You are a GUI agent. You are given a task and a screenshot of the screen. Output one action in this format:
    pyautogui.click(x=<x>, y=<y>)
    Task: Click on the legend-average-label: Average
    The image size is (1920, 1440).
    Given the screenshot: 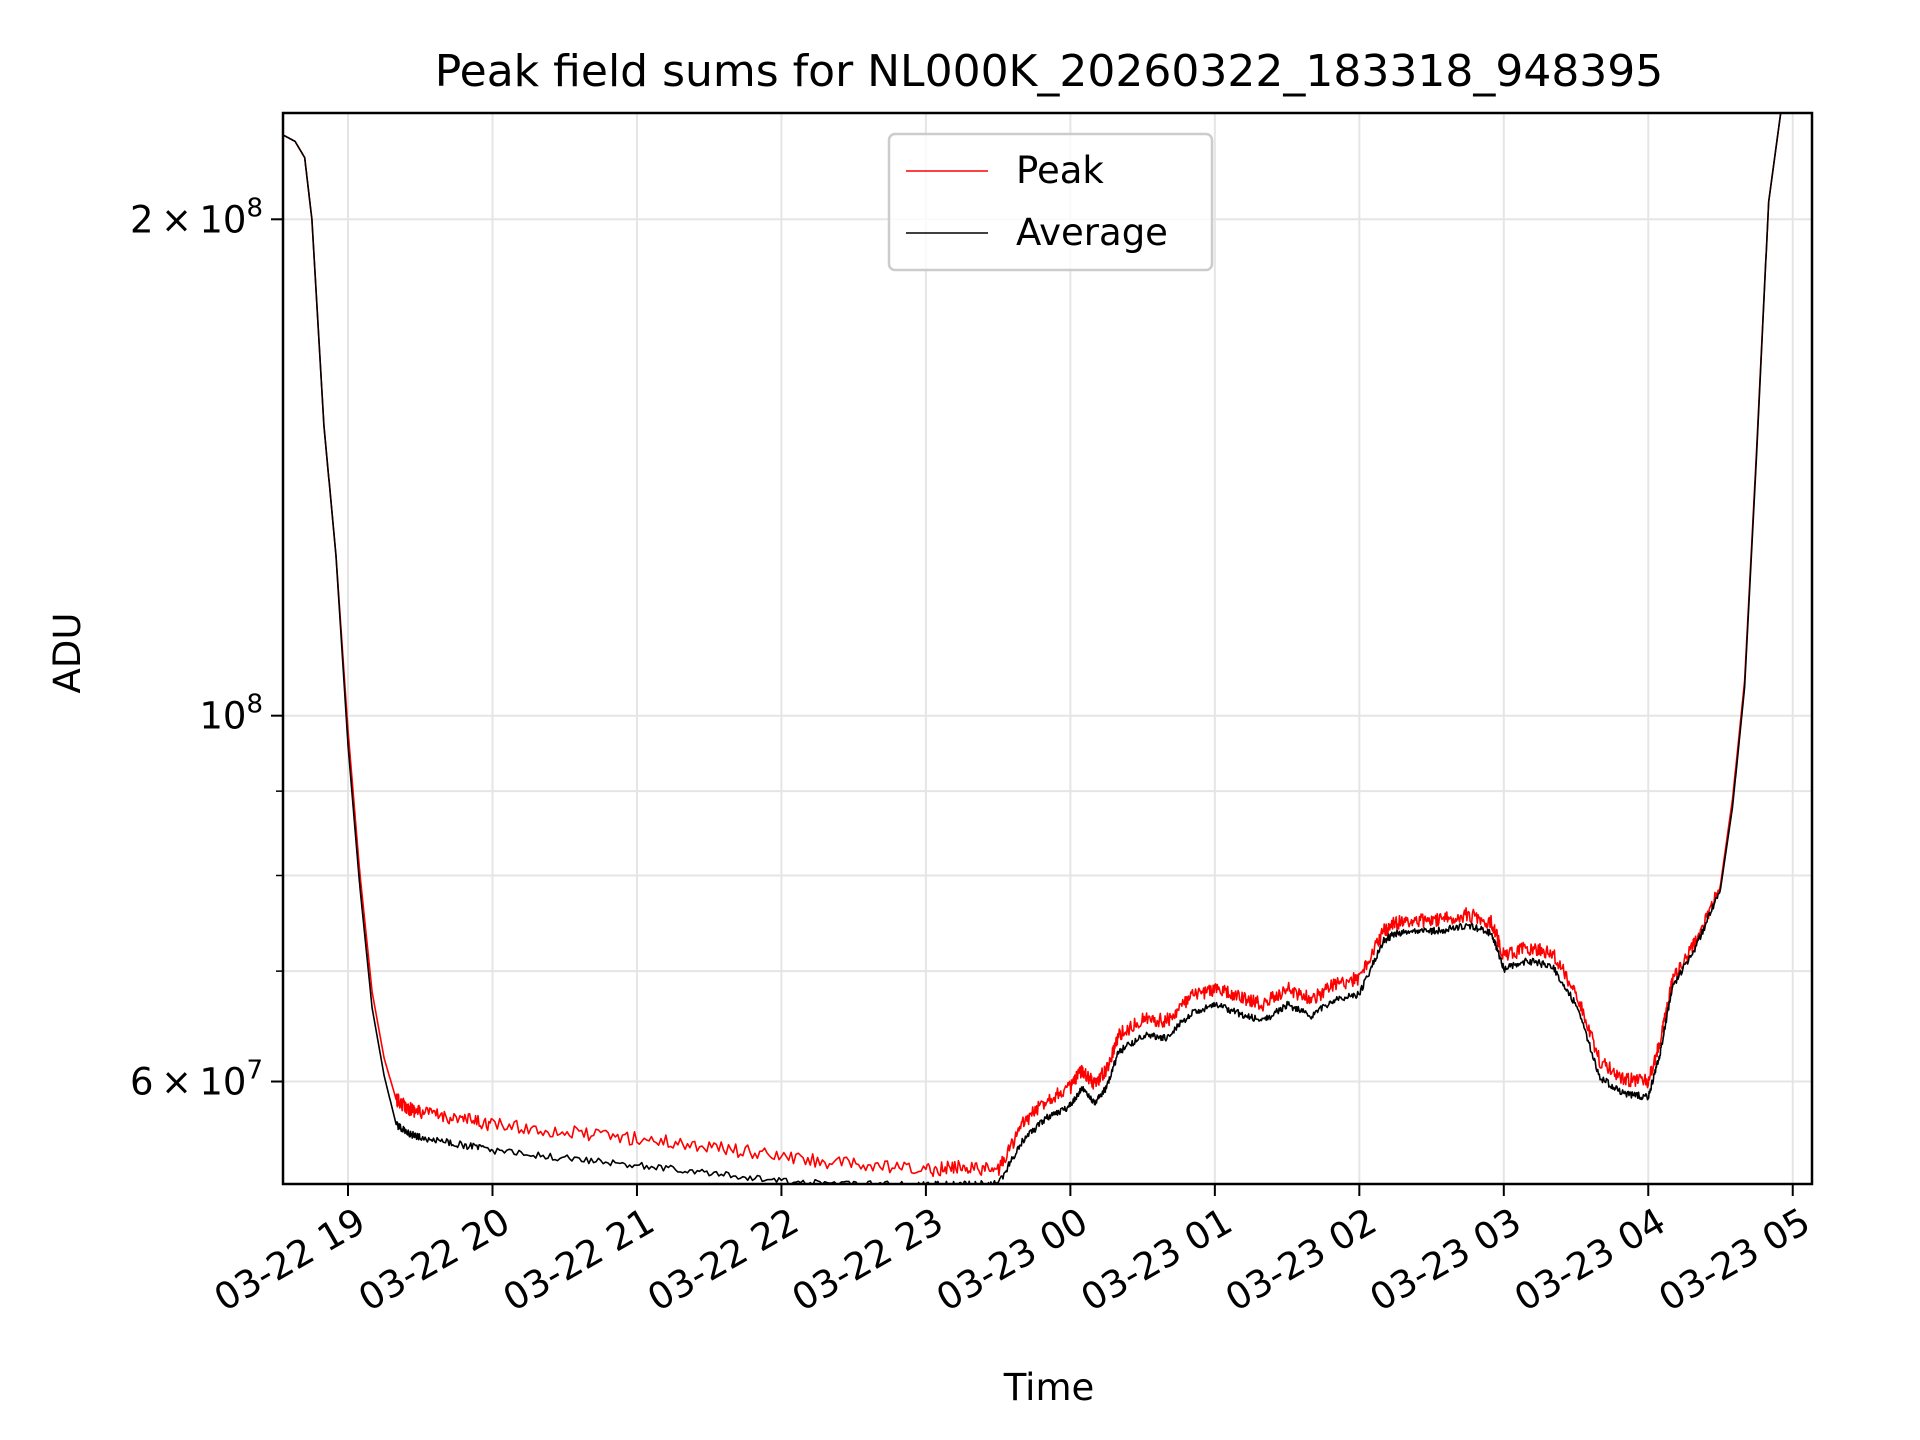 What is the action you would take?
    pyautogui.click(x=1092, y=232)
    